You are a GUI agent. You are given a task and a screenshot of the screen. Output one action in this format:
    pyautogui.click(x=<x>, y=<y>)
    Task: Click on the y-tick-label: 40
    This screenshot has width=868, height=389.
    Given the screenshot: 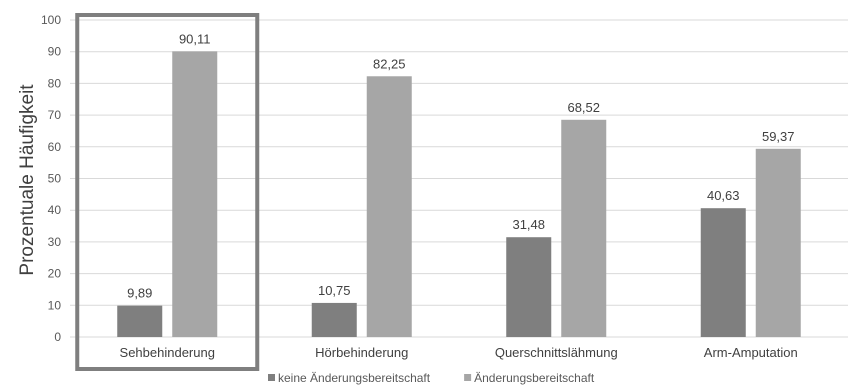 What is the action you would take?
    pyautogui.click(x=55, y=210)
    